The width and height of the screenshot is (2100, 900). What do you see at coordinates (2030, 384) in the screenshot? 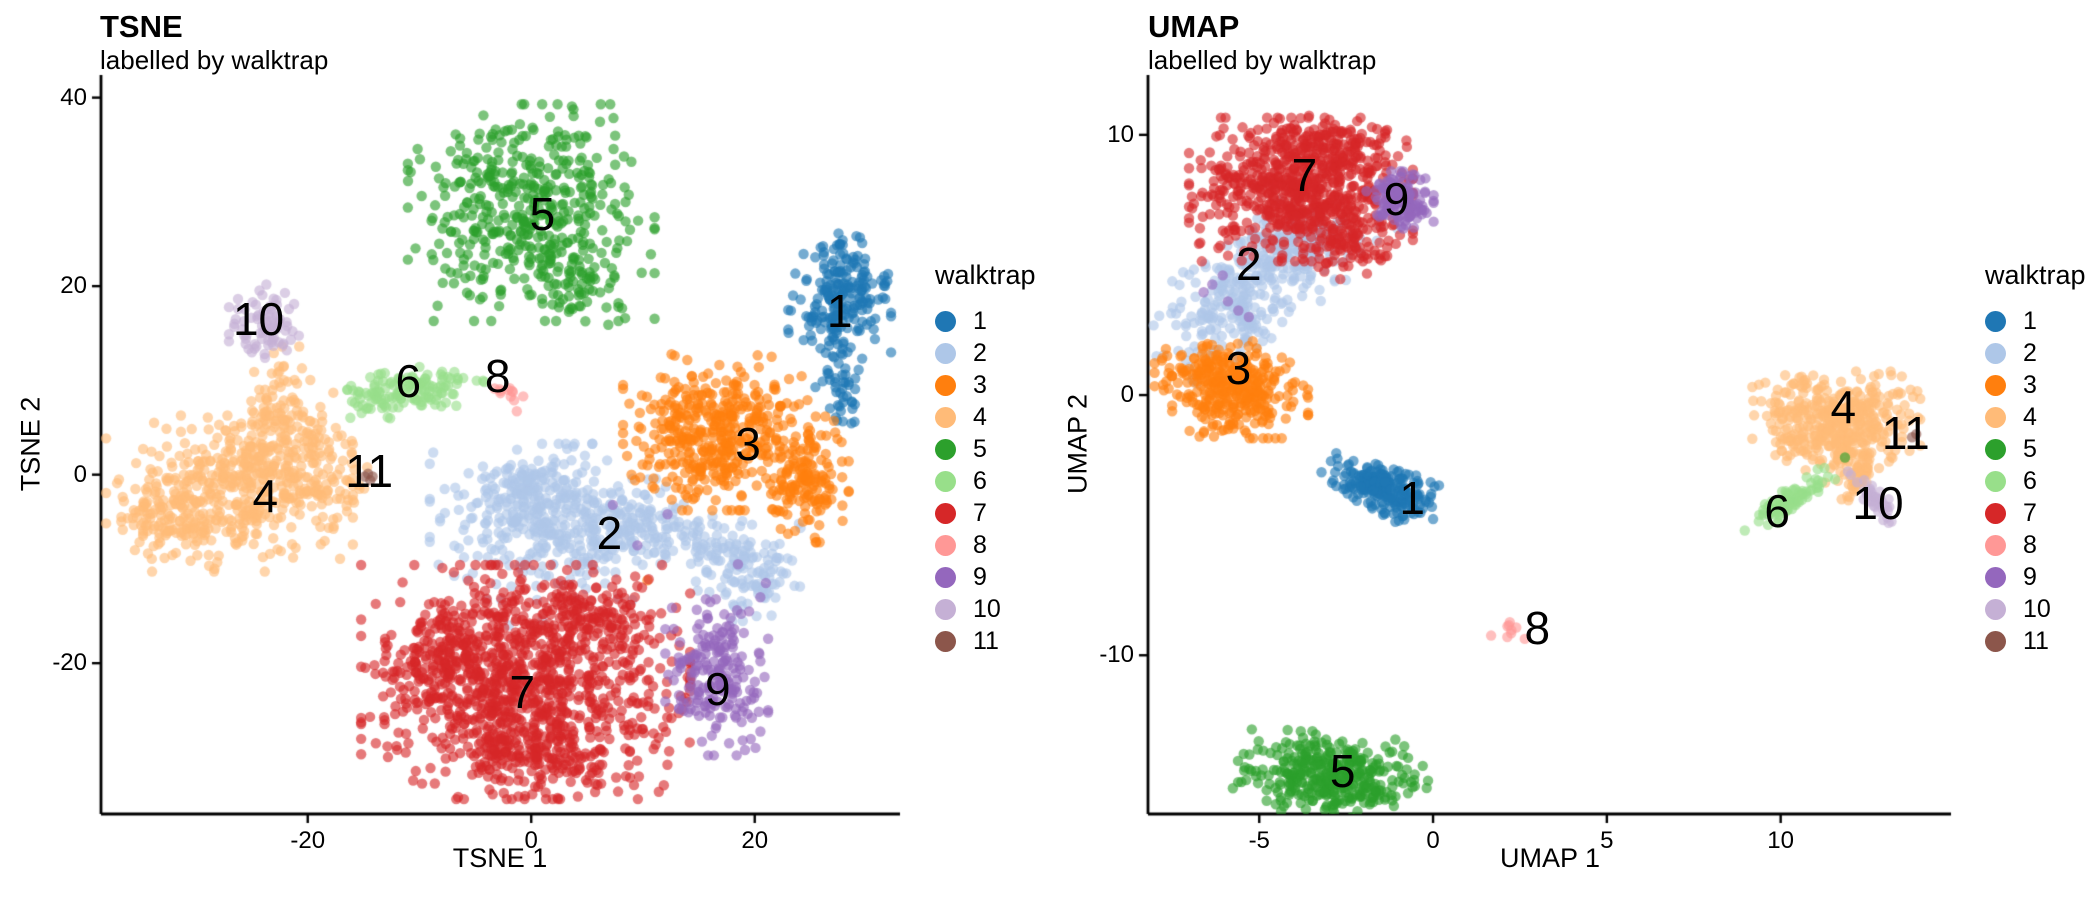
I see `legend-item-label: 3` at bounding box center [2030, 384].